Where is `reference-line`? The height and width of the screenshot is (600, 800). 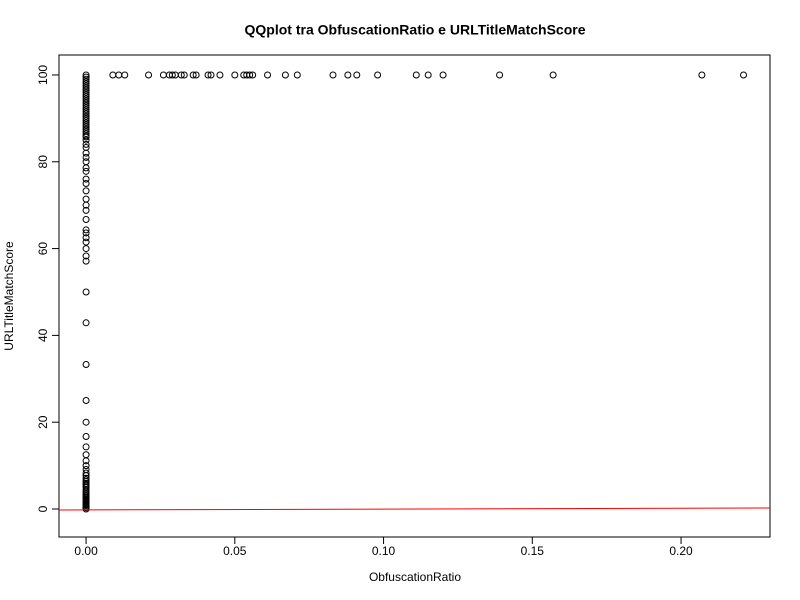 reference-line is located at coordinates (414, 509).